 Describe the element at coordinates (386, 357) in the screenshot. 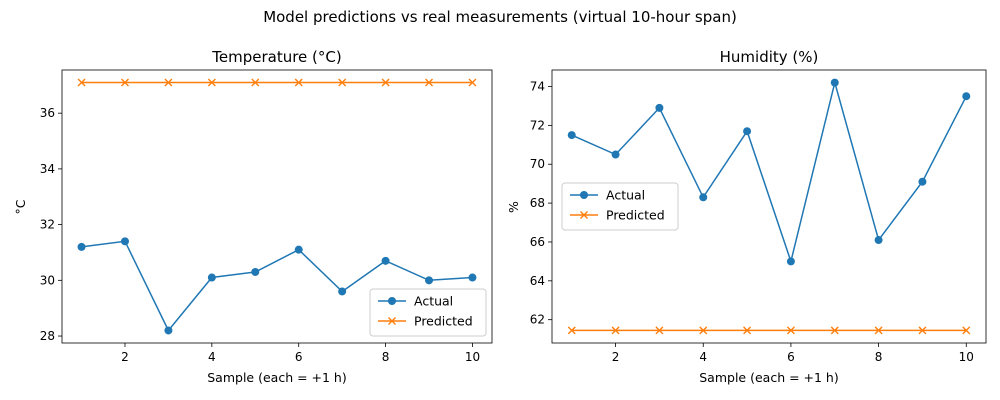

I see `temperature-x-tick-label: 8` at that location.